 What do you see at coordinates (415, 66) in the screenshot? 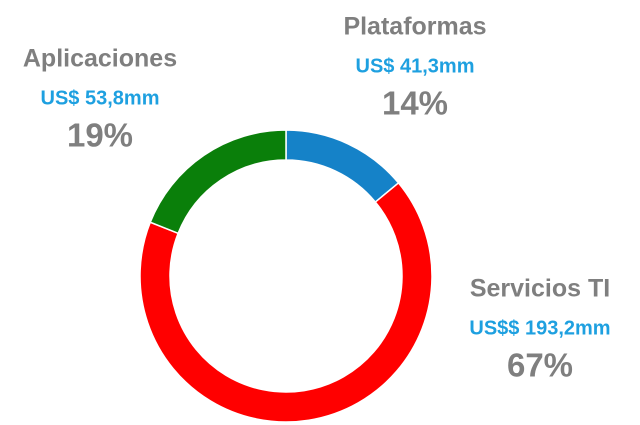
I see `amount-label: US$ 41,3mm` at bounding box center [415, 66].